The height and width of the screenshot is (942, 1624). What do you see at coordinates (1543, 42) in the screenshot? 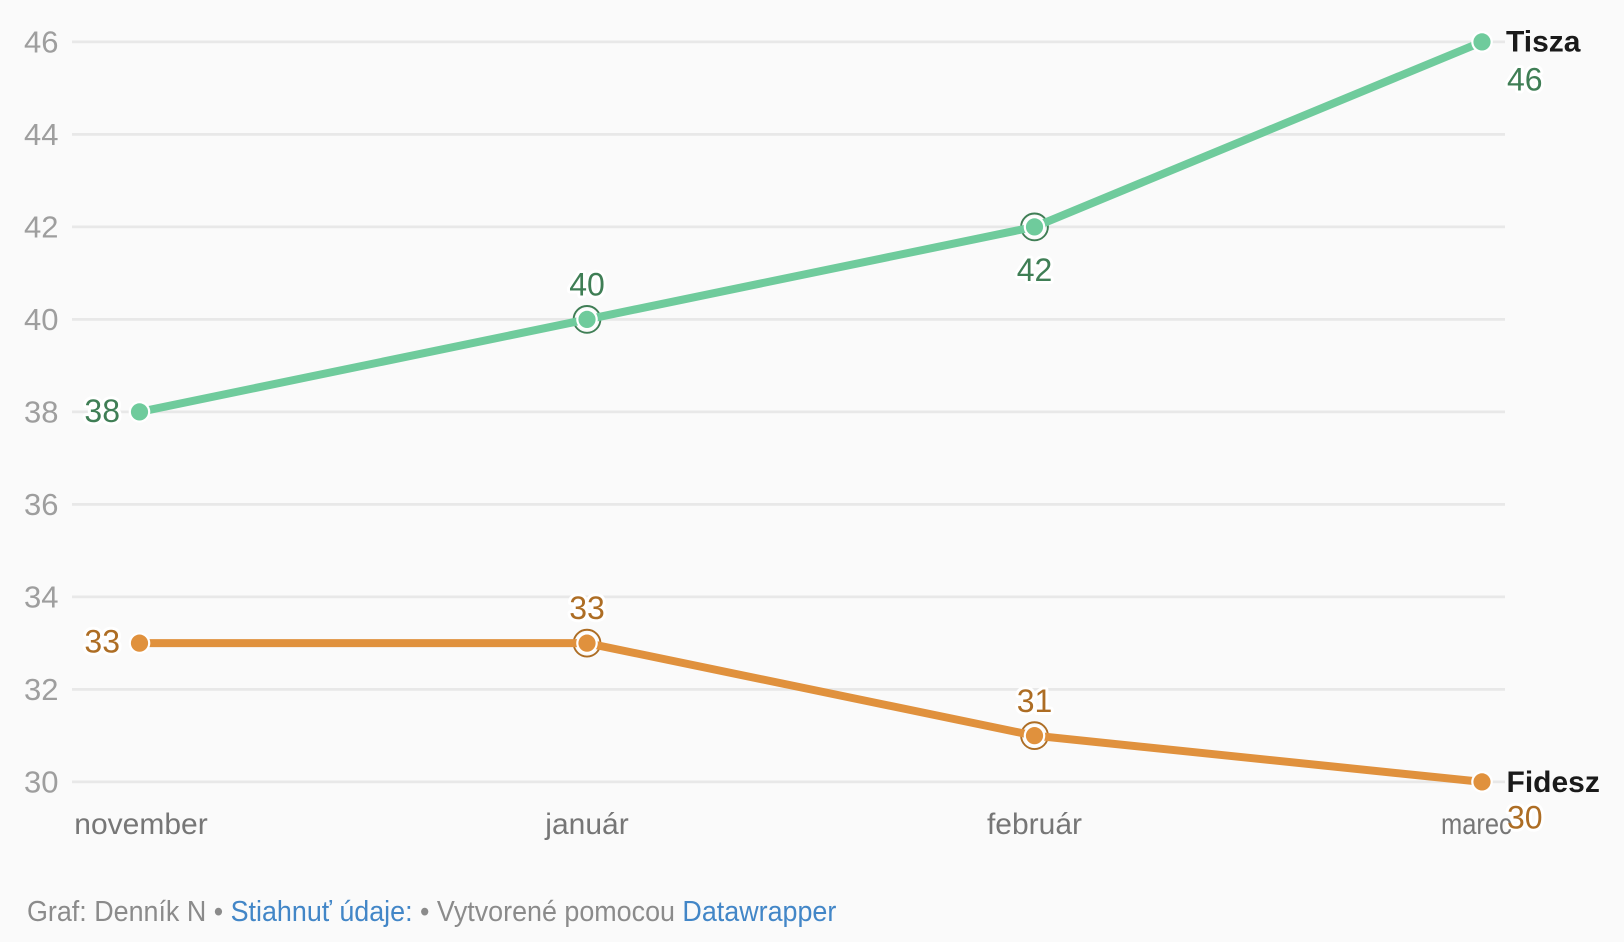
I see `svg-text: Tisza` at bounding box center [1543, 42].